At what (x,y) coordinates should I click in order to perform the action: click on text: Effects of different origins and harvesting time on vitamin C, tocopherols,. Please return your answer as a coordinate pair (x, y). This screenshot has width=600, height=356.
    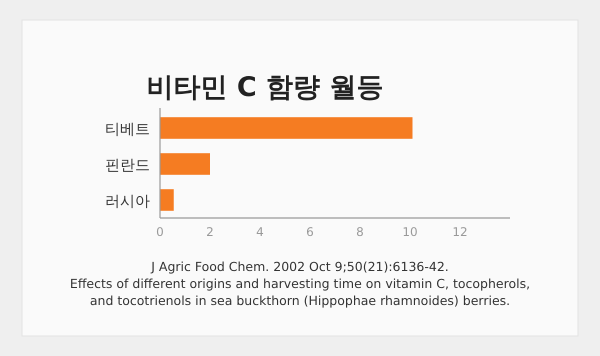
    Looking at the image, I should click on (300, 283).